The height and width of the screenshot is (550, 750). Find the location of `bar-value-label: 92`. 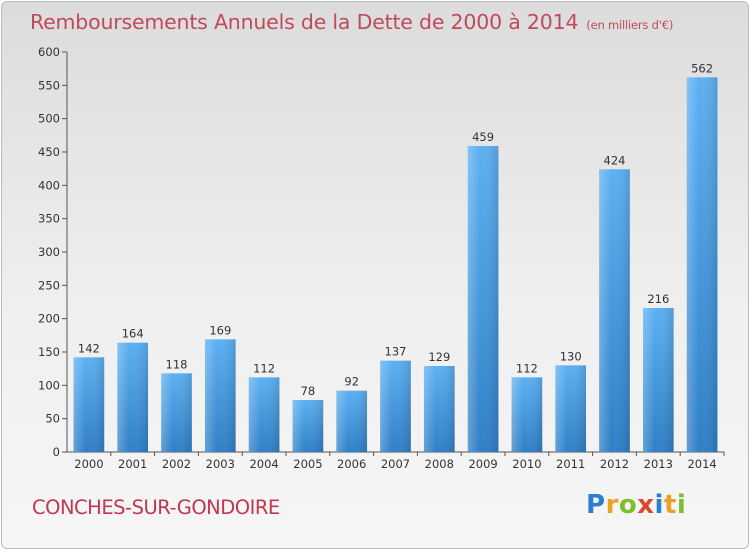

bar-value-label: 92 is located at coordinates (351, 382).